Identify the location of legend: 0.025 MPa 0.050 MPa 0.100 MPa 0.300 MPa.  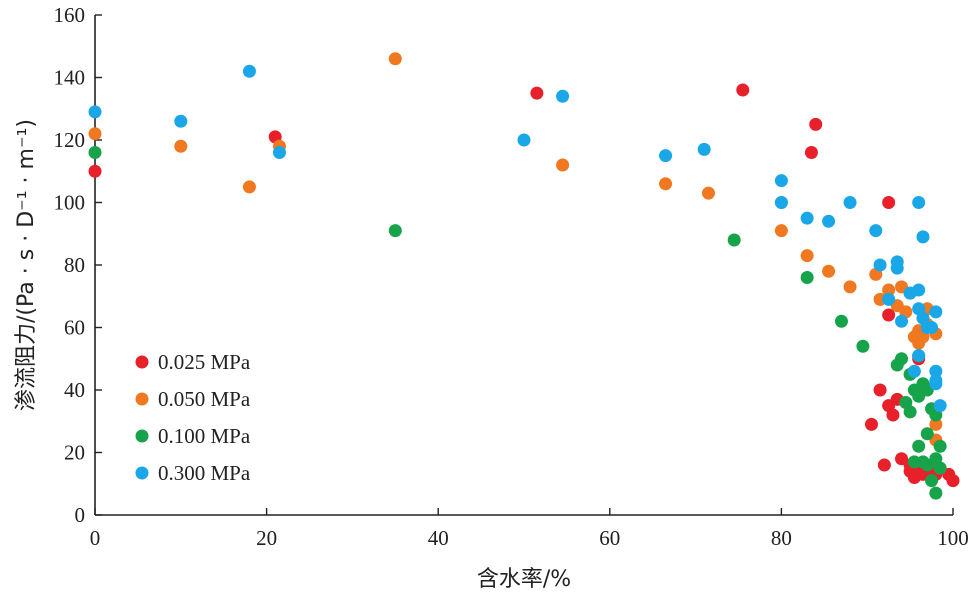
(193, 417).